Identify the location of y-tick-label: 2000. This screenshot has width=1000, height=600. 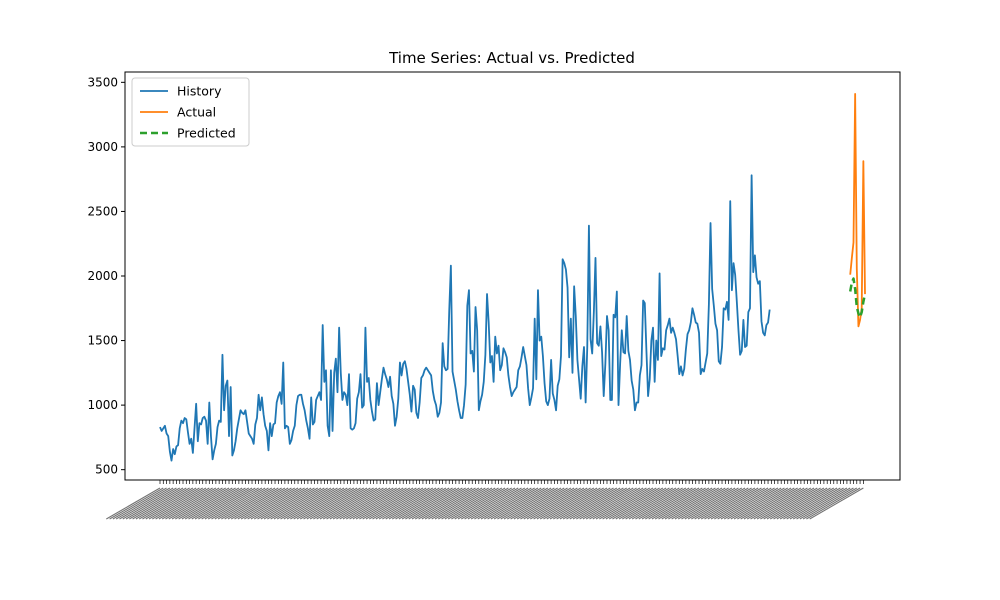
(102, 276).